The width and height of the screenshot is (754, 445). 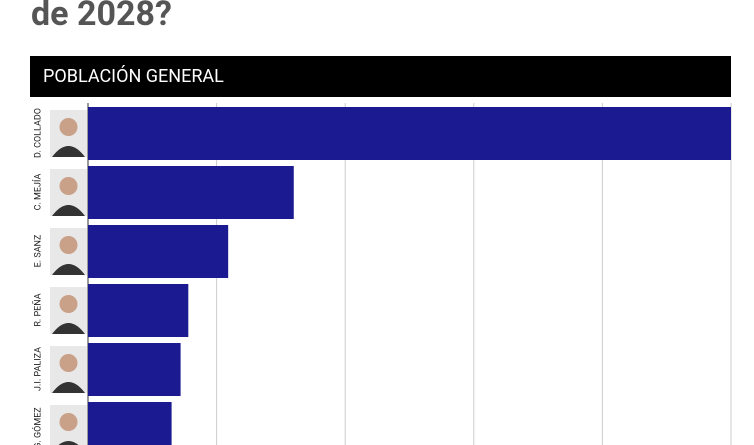 I want to click on y-tick-label: E. SANZ, so click(x=38, y=250).